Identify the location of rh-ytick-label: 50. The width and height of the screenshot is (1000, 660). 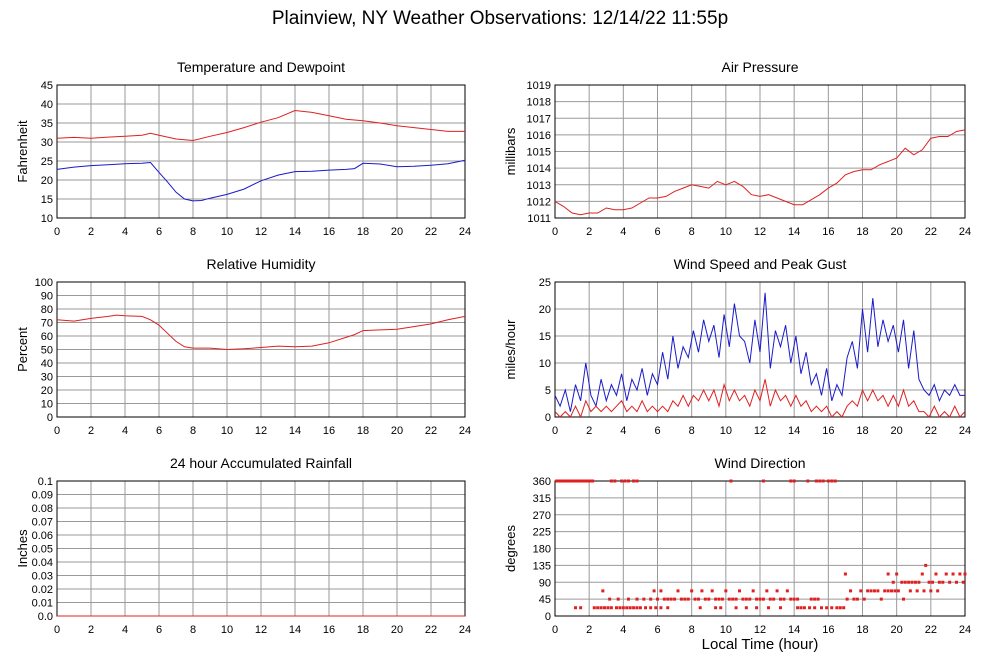
(47, 351).